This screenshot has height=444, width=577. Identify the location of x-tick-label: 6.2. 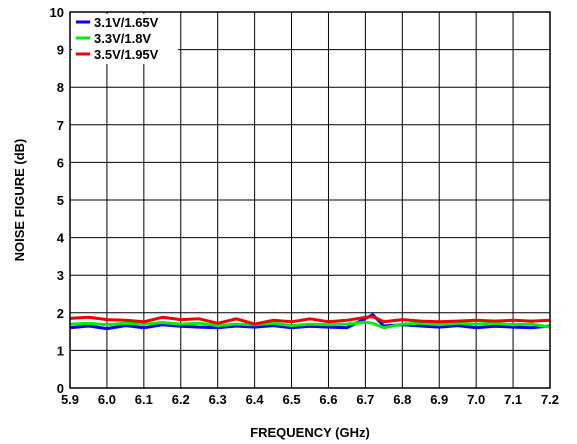
(181, 399).